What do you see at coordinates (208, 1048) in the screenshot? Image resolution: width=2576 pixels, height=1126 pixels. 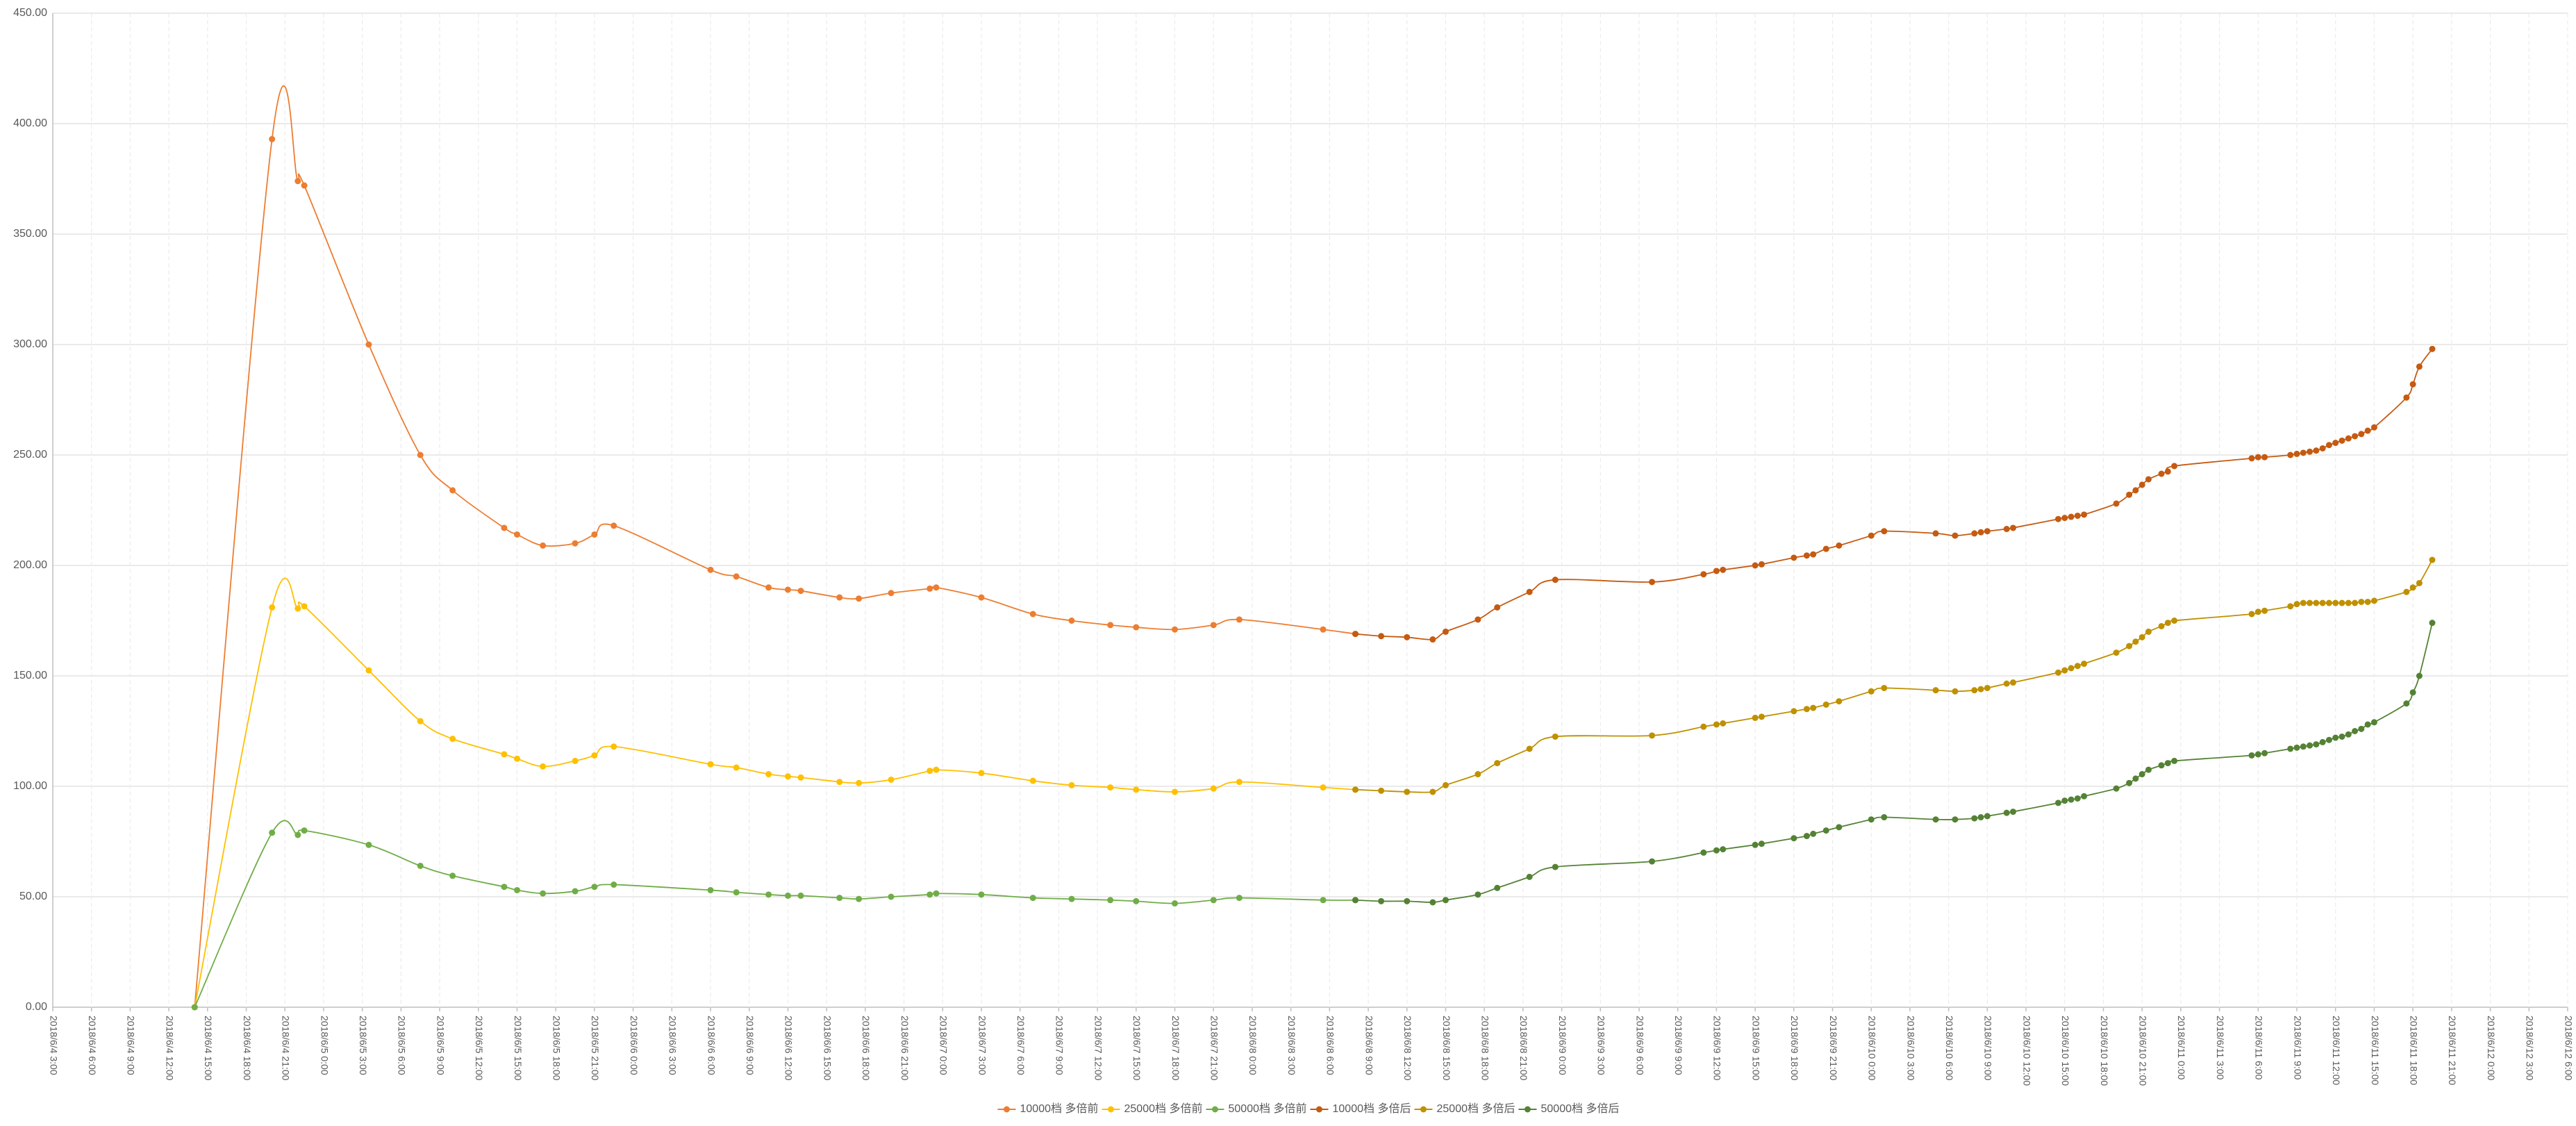 I see `x-tick-label: 2018/6/4 15:00` at bounding box center [208, 1048].